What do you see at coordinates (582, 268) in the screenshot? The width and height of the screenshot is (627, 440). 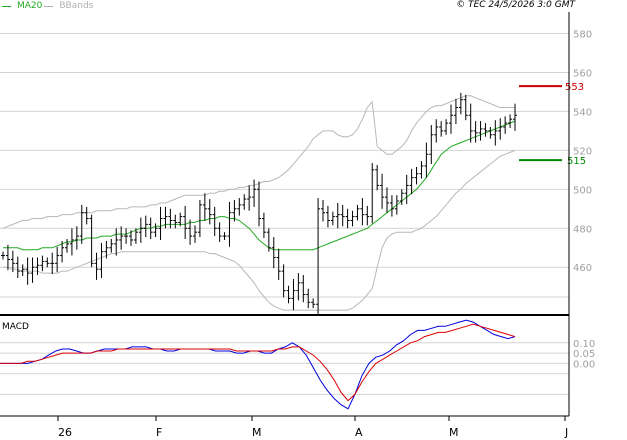 I see `price-y-tick-label: 460` at bounding box center [582, 268].